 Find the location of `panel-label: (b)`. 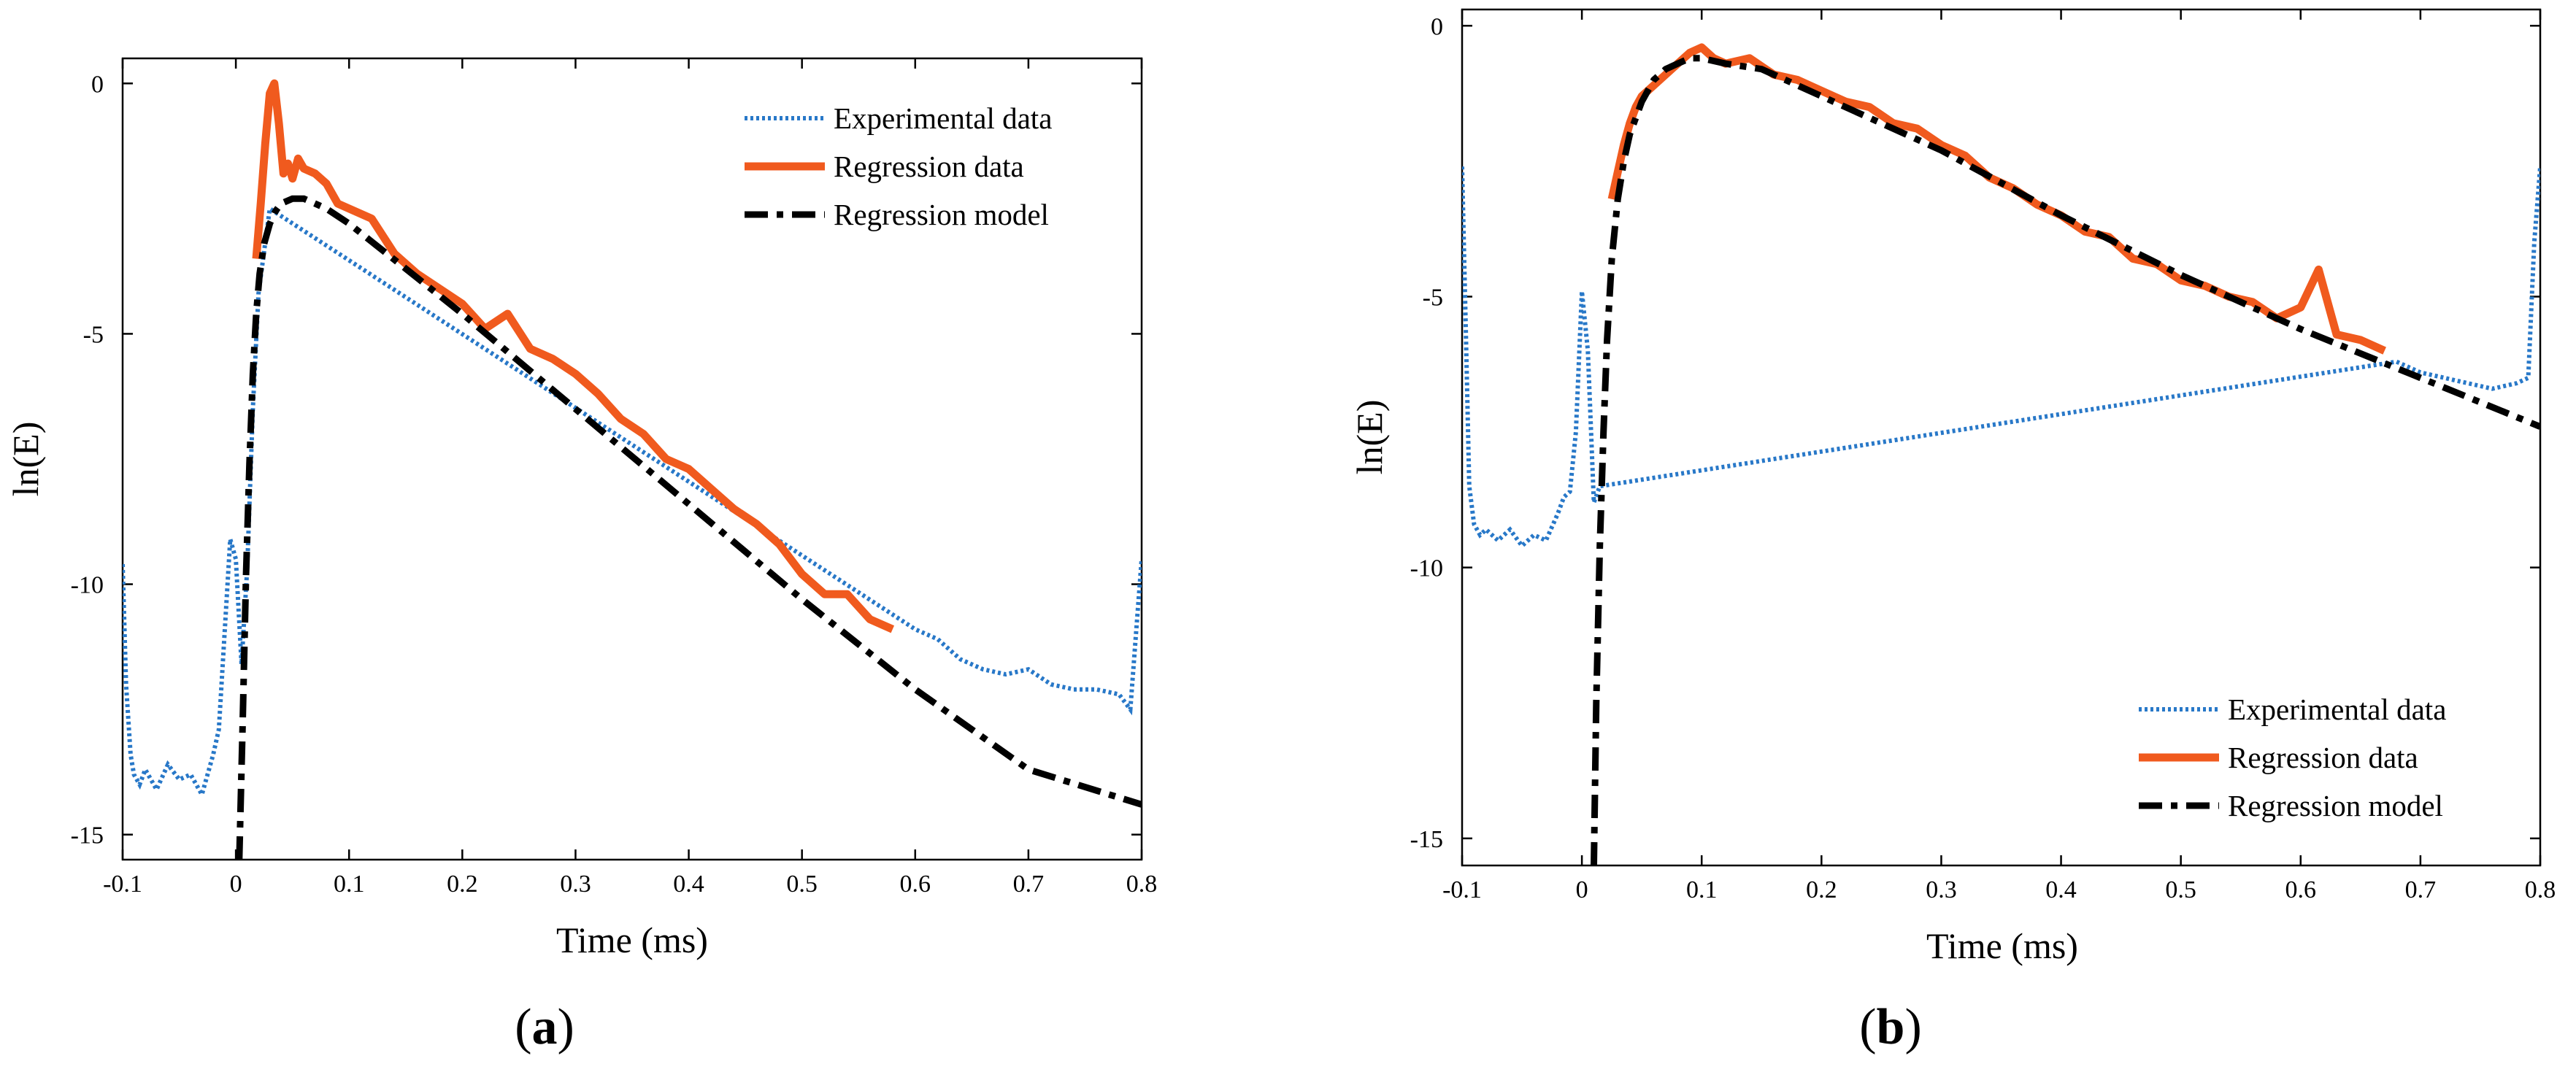

panel-label: (b) is located at coordinates (1890, 1027).